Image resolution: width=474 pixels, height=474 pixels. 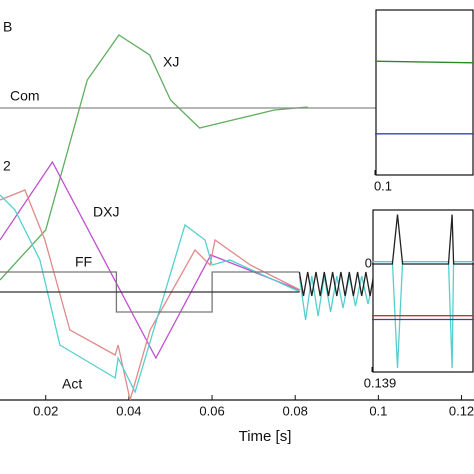 I want to click on curve-label: 2, so click(x=7, y=166).